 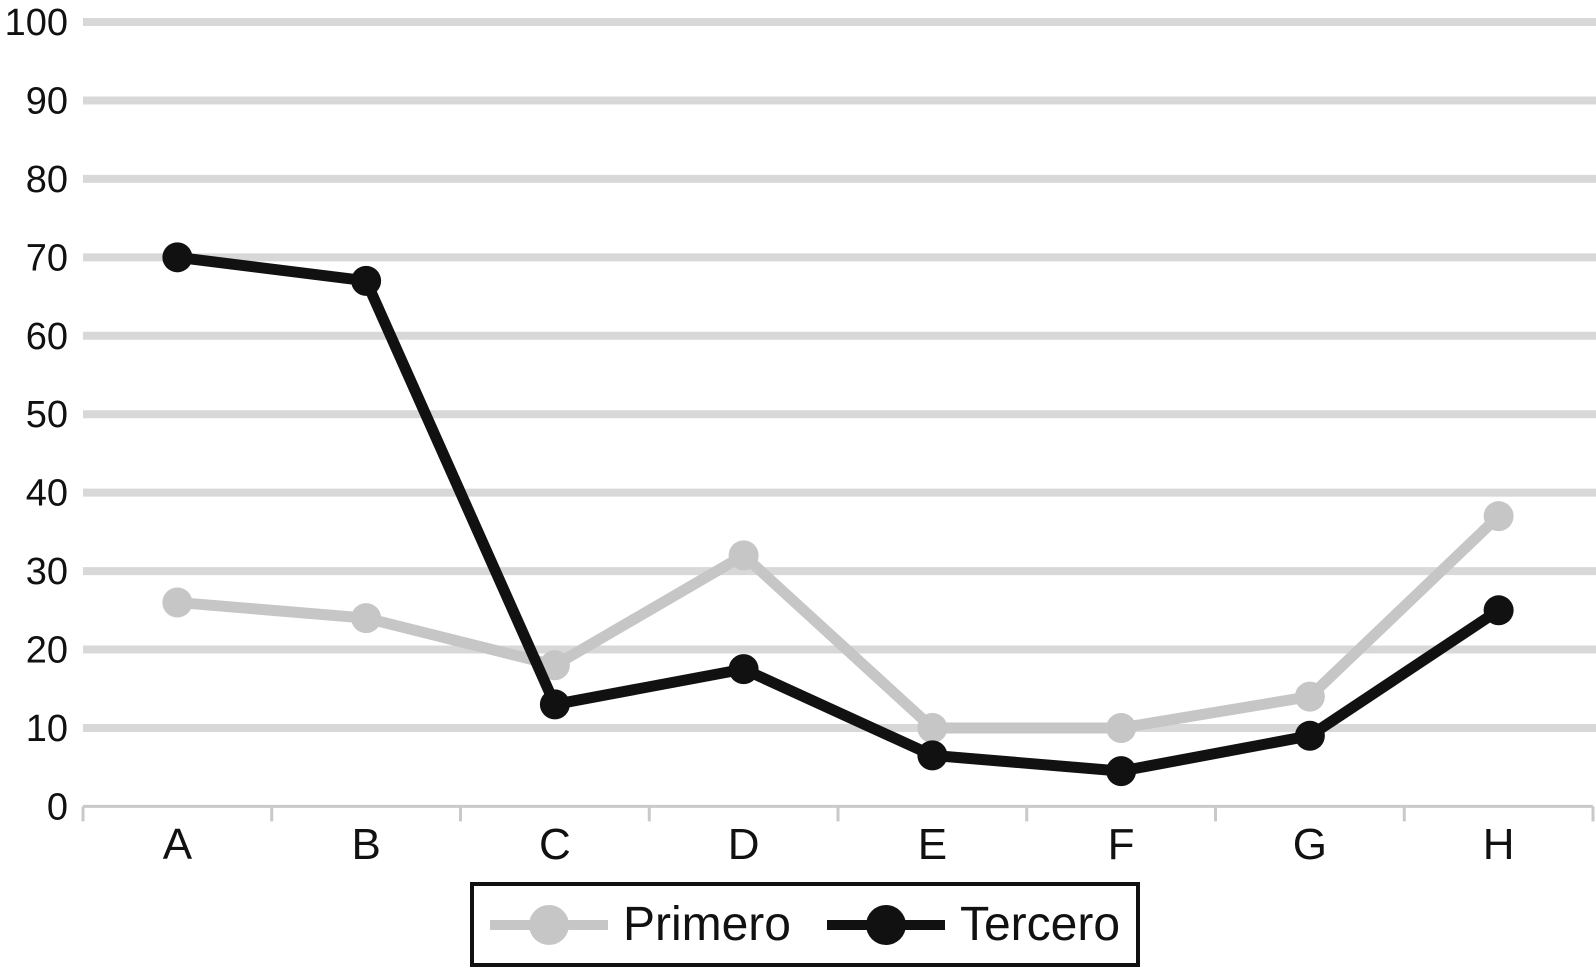 What do you see at coordinates (365, 844) in the screenshot?
I see `x-axis-label-B: B` at bounding box center [365, 844].